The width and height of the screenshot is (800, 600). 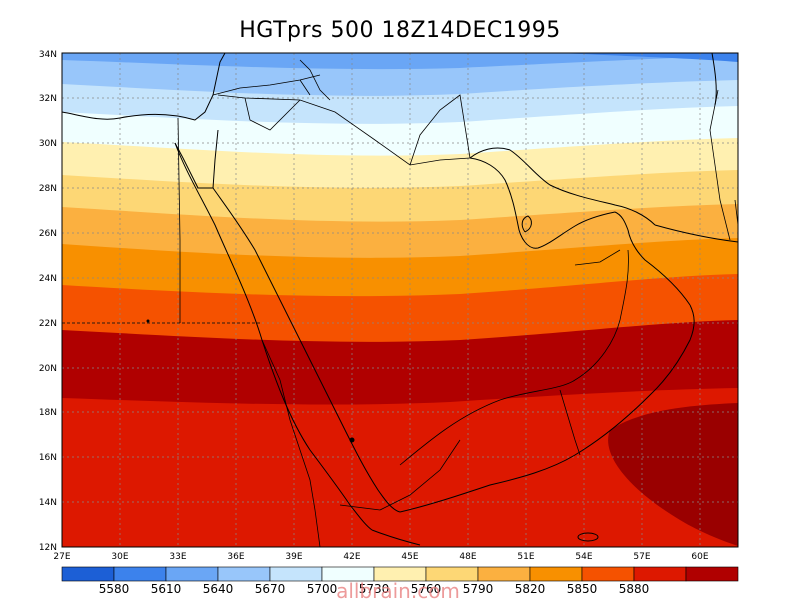 What do you see at coordinates (48, 189) in the screenshot?
I see `y-tick-28N: 28N` at bounding box center [48, 189].